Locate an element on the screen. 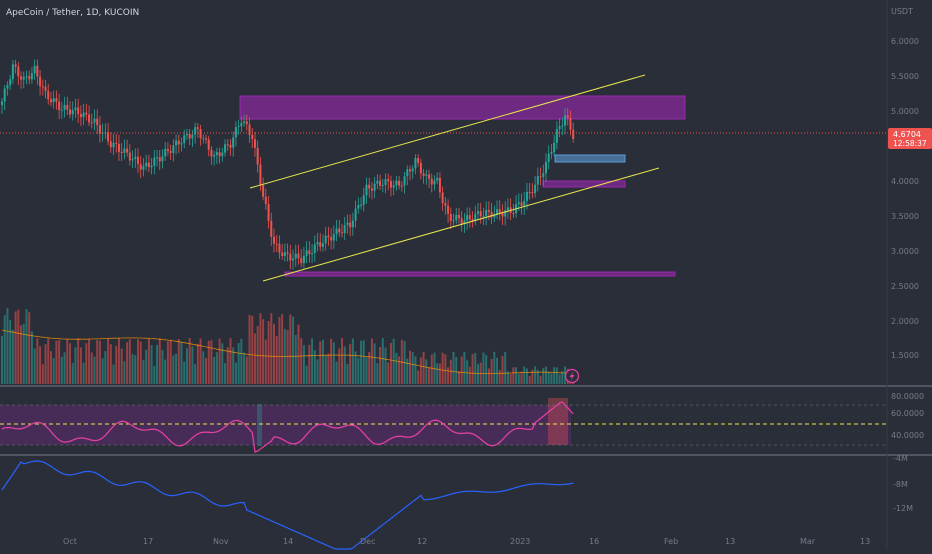 Image resolution: width=932 pixels, height=554 pixels. price-tick: 2.0000 is located at coordinates (905, 321).